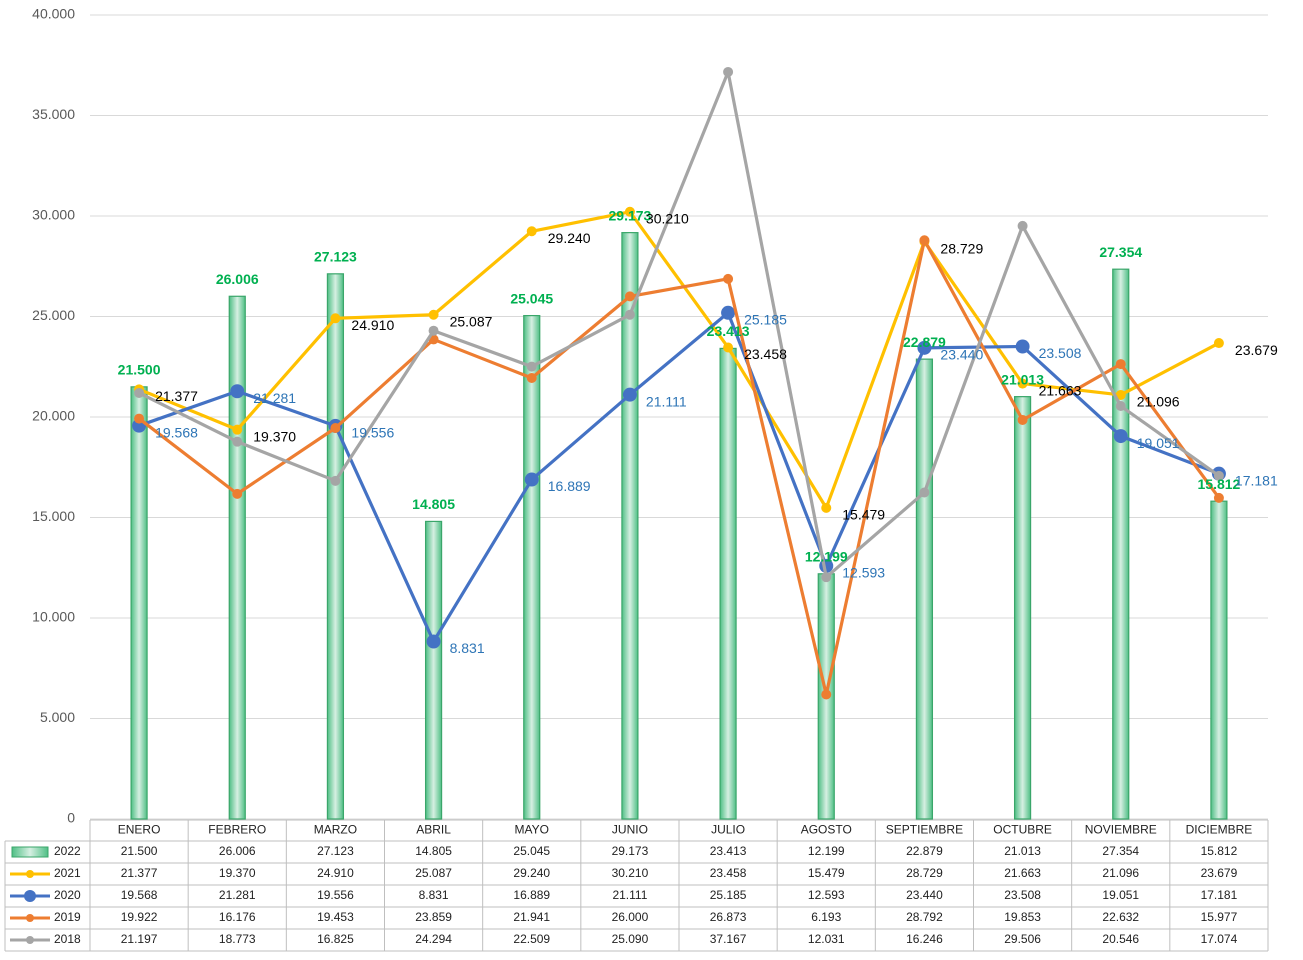 This screenshot has height=960, width=1303. I want to click on table-cell: 21.281, so click(237, 895).